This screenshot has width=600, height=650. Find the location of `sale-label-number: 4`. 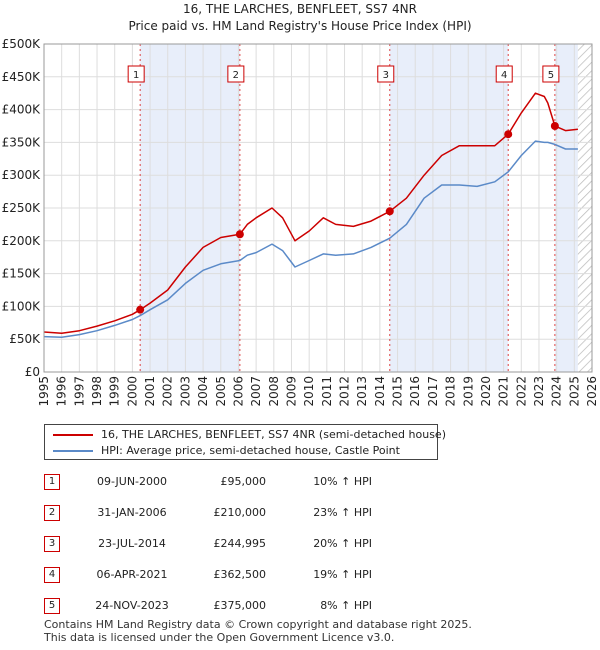

sale-label-number: 4 is located at coordinates (504, 75).